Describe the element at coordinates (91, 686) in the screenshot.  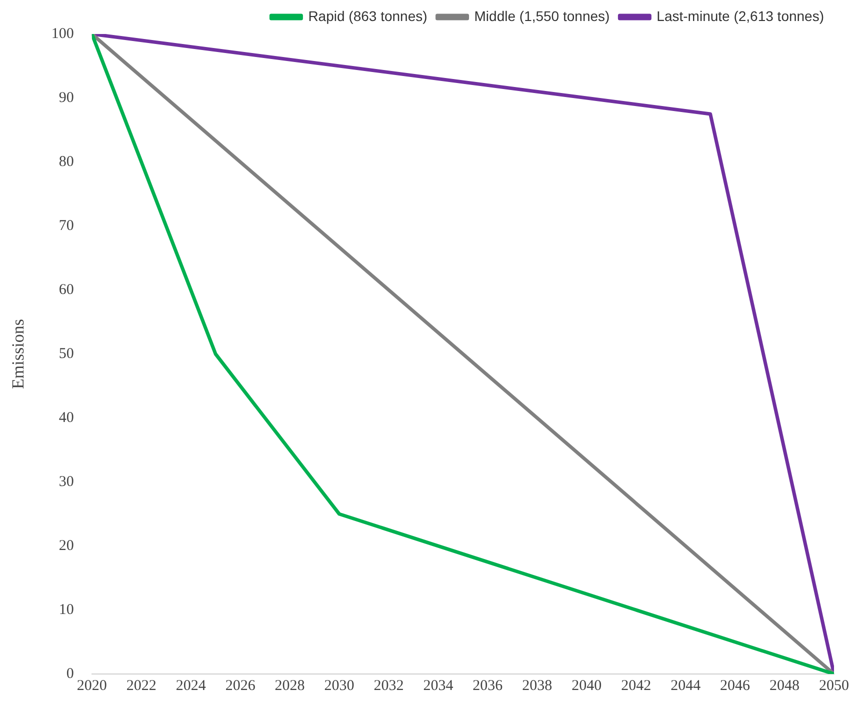
I see `x-tick-label: 2020` at that location.